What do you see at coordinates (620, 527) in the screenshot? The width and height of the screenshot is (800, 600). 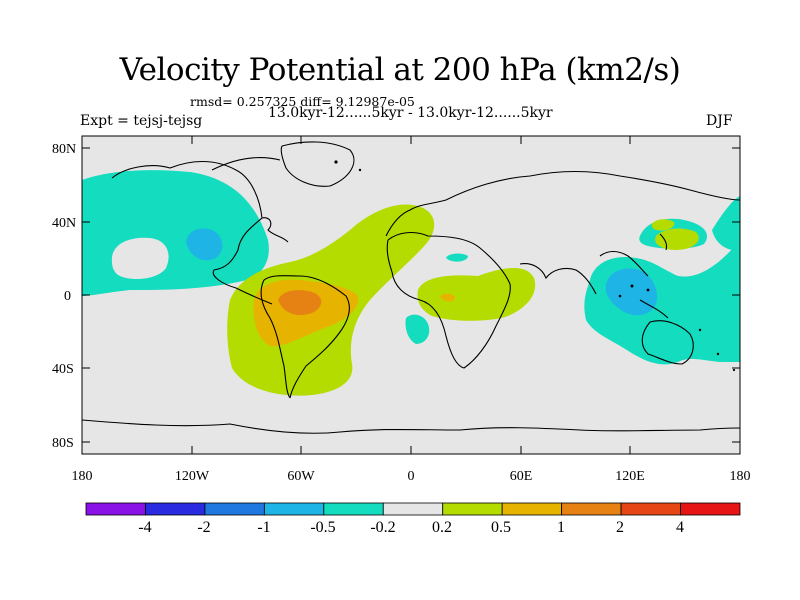 I see `colorbar-label: 2` at bounding box center [620, 527].